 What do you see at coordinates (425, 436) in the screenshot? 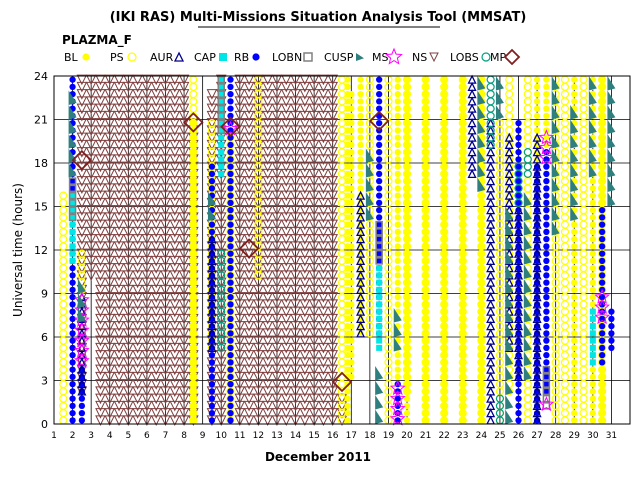
I see `x-tick-label: 21` at bounding box center [425, 436].